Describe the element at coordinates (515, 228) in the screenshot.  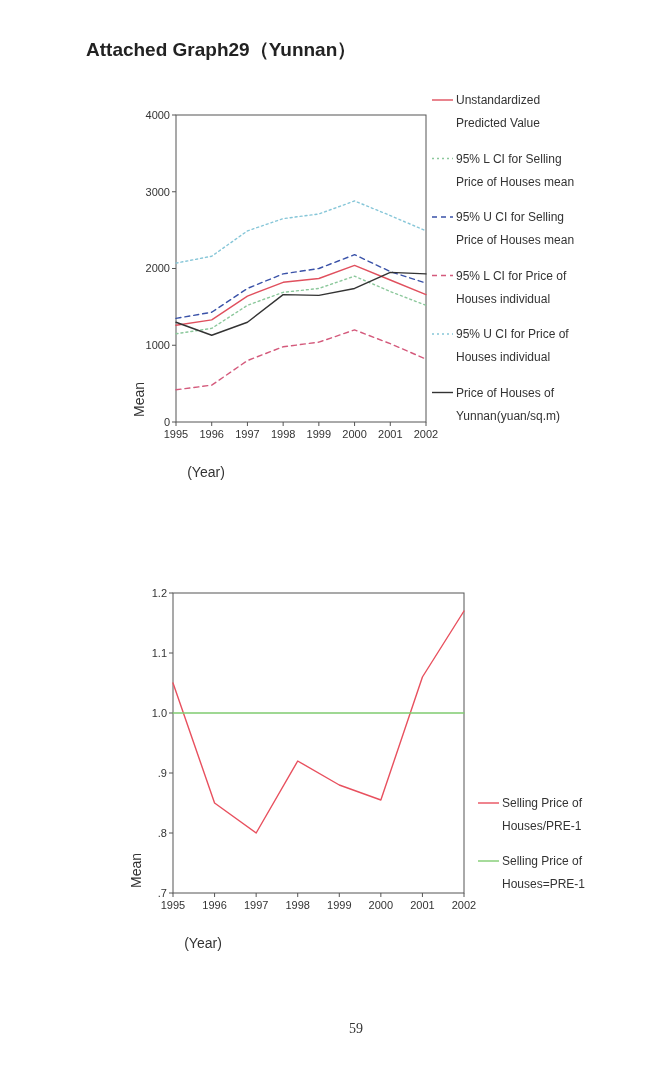
I see `legend-label: 95% U CI for Selling Price of Houses mean` at that location.